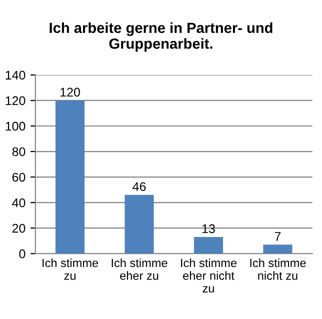 This screenshot has width=322, height=319. What do you see at coordinates (208, 229) in the screenshot?
I see `data-label: 13` at bounding box center [208, 229].